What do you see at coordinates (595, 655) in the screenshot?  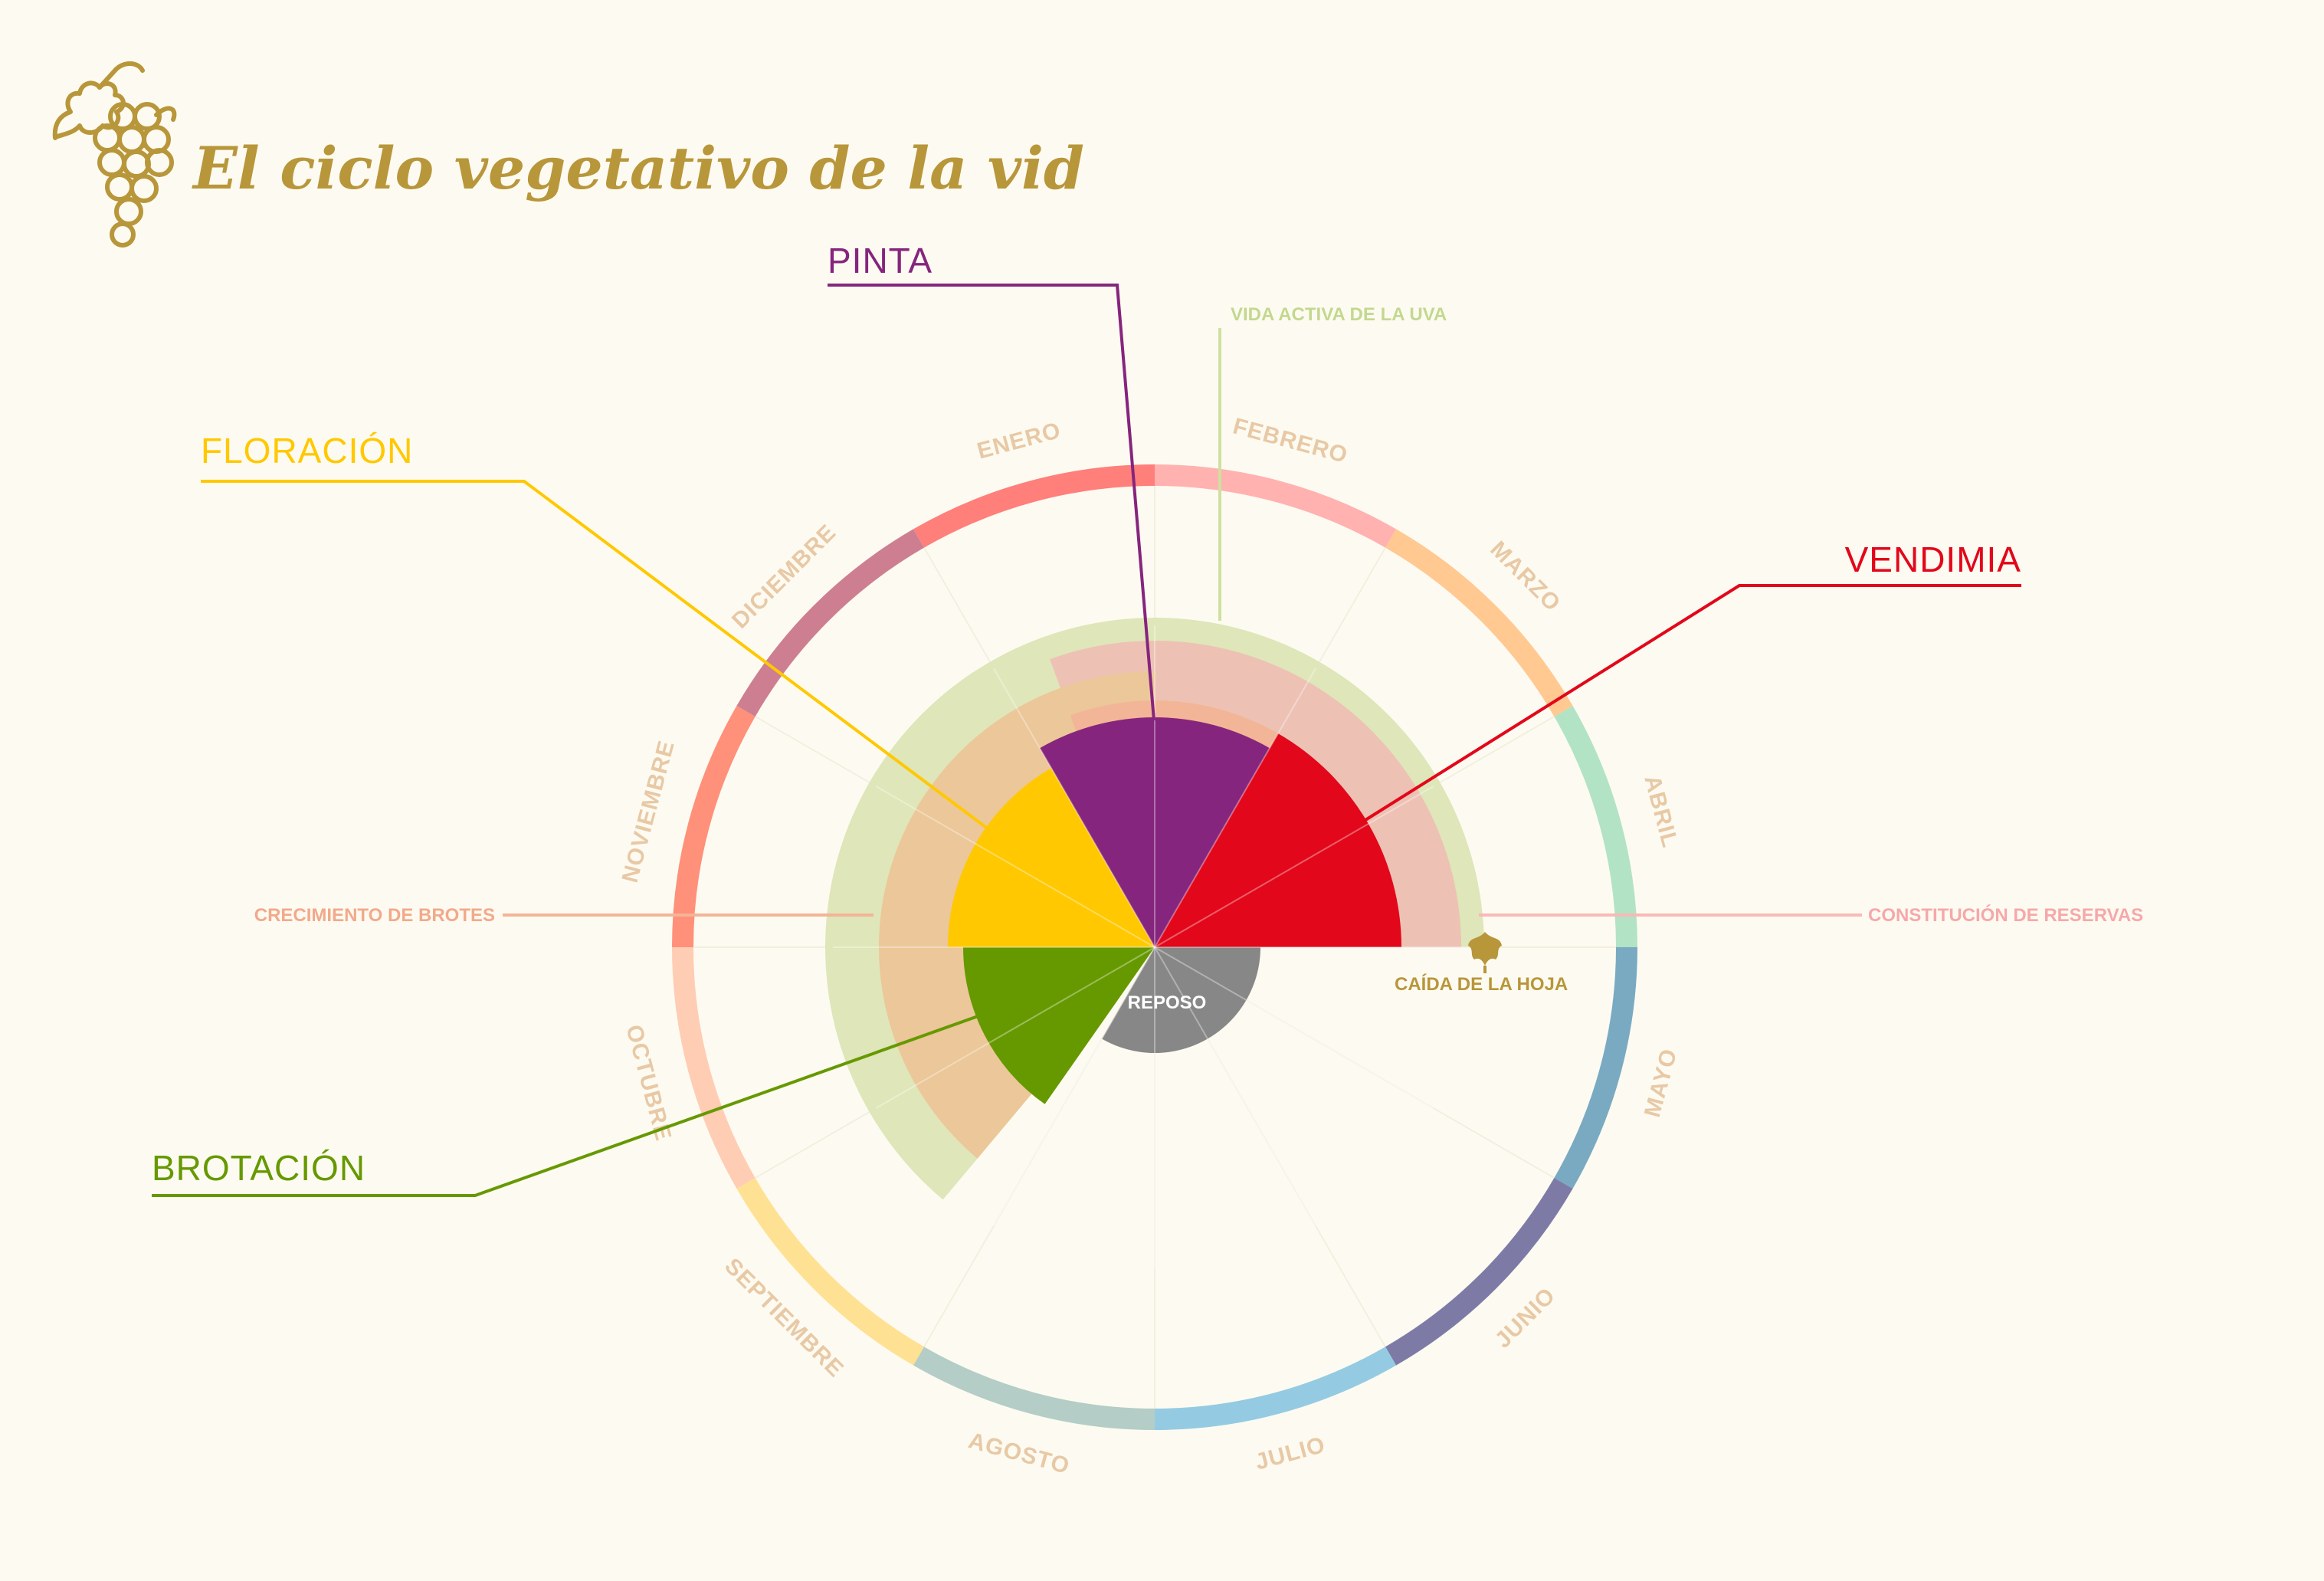 I see `floracion-leader` at bounding box center [595, 655].